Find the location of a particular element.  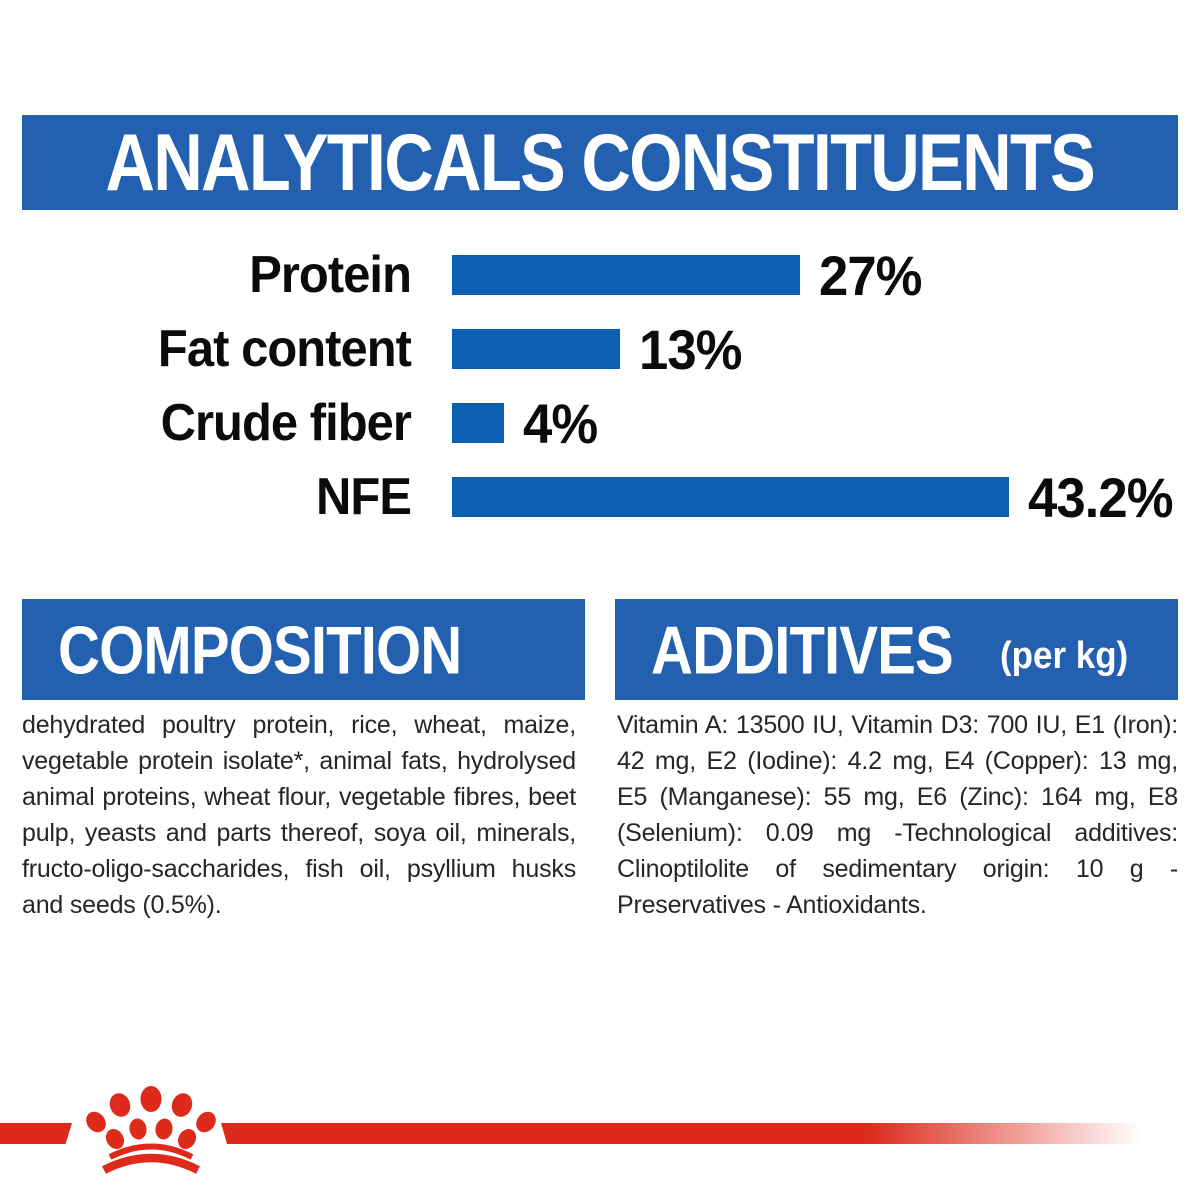

additives-subtitle: (per kg) is located at coordinates (1064, 656).